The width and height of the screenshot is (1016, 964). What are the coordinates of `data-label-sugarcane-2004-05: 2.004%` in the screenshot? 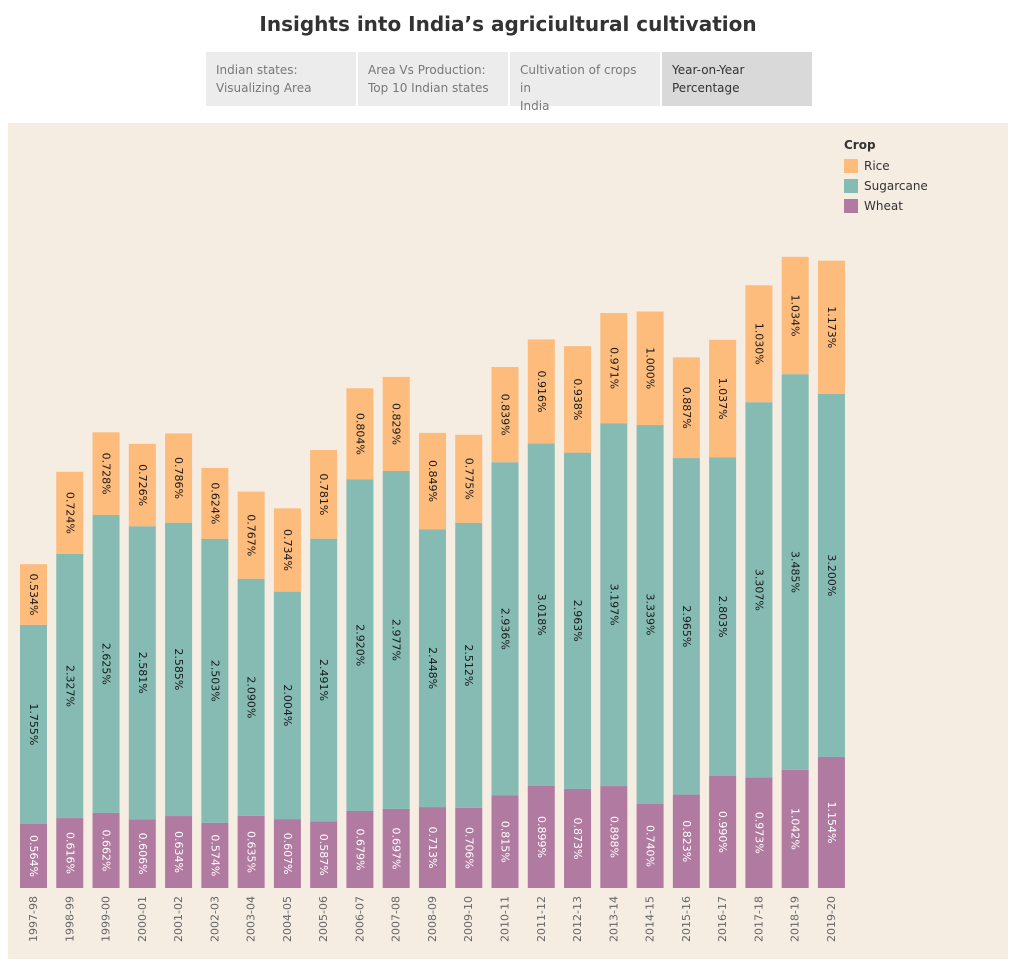 It's located at (287, 705).